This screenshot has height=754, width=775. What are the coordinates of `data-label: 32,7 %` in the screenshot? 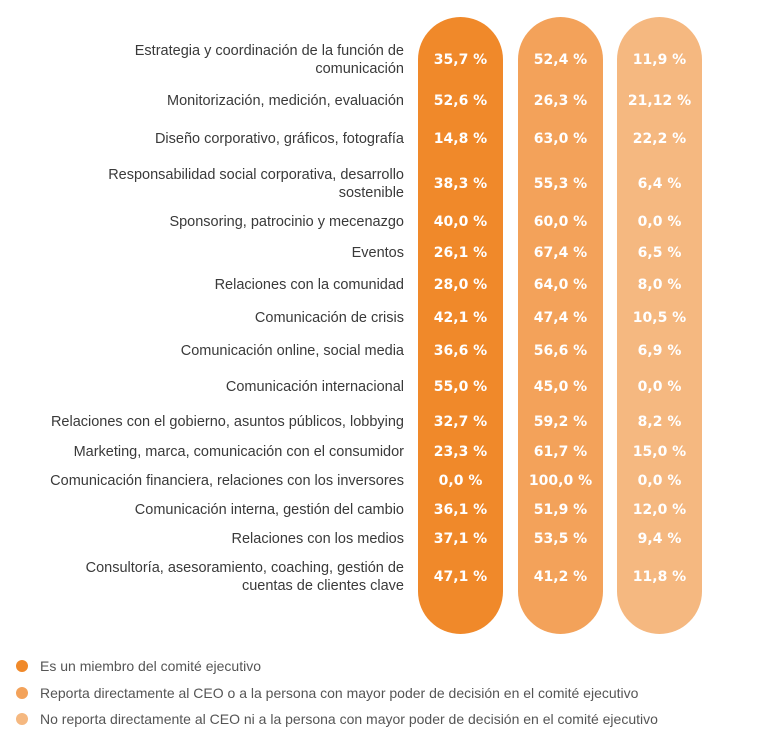 It's located at (460, 422).